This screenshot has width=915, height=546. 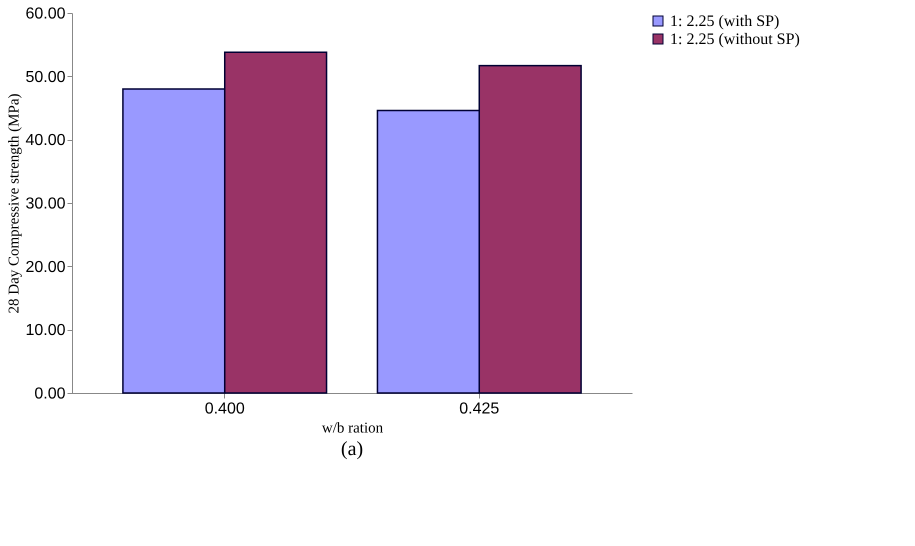 What do you see at coordinates (479, 409) in the screenshot?
I see `x-tick-label: 0.425` at bounding box center [479, 409].